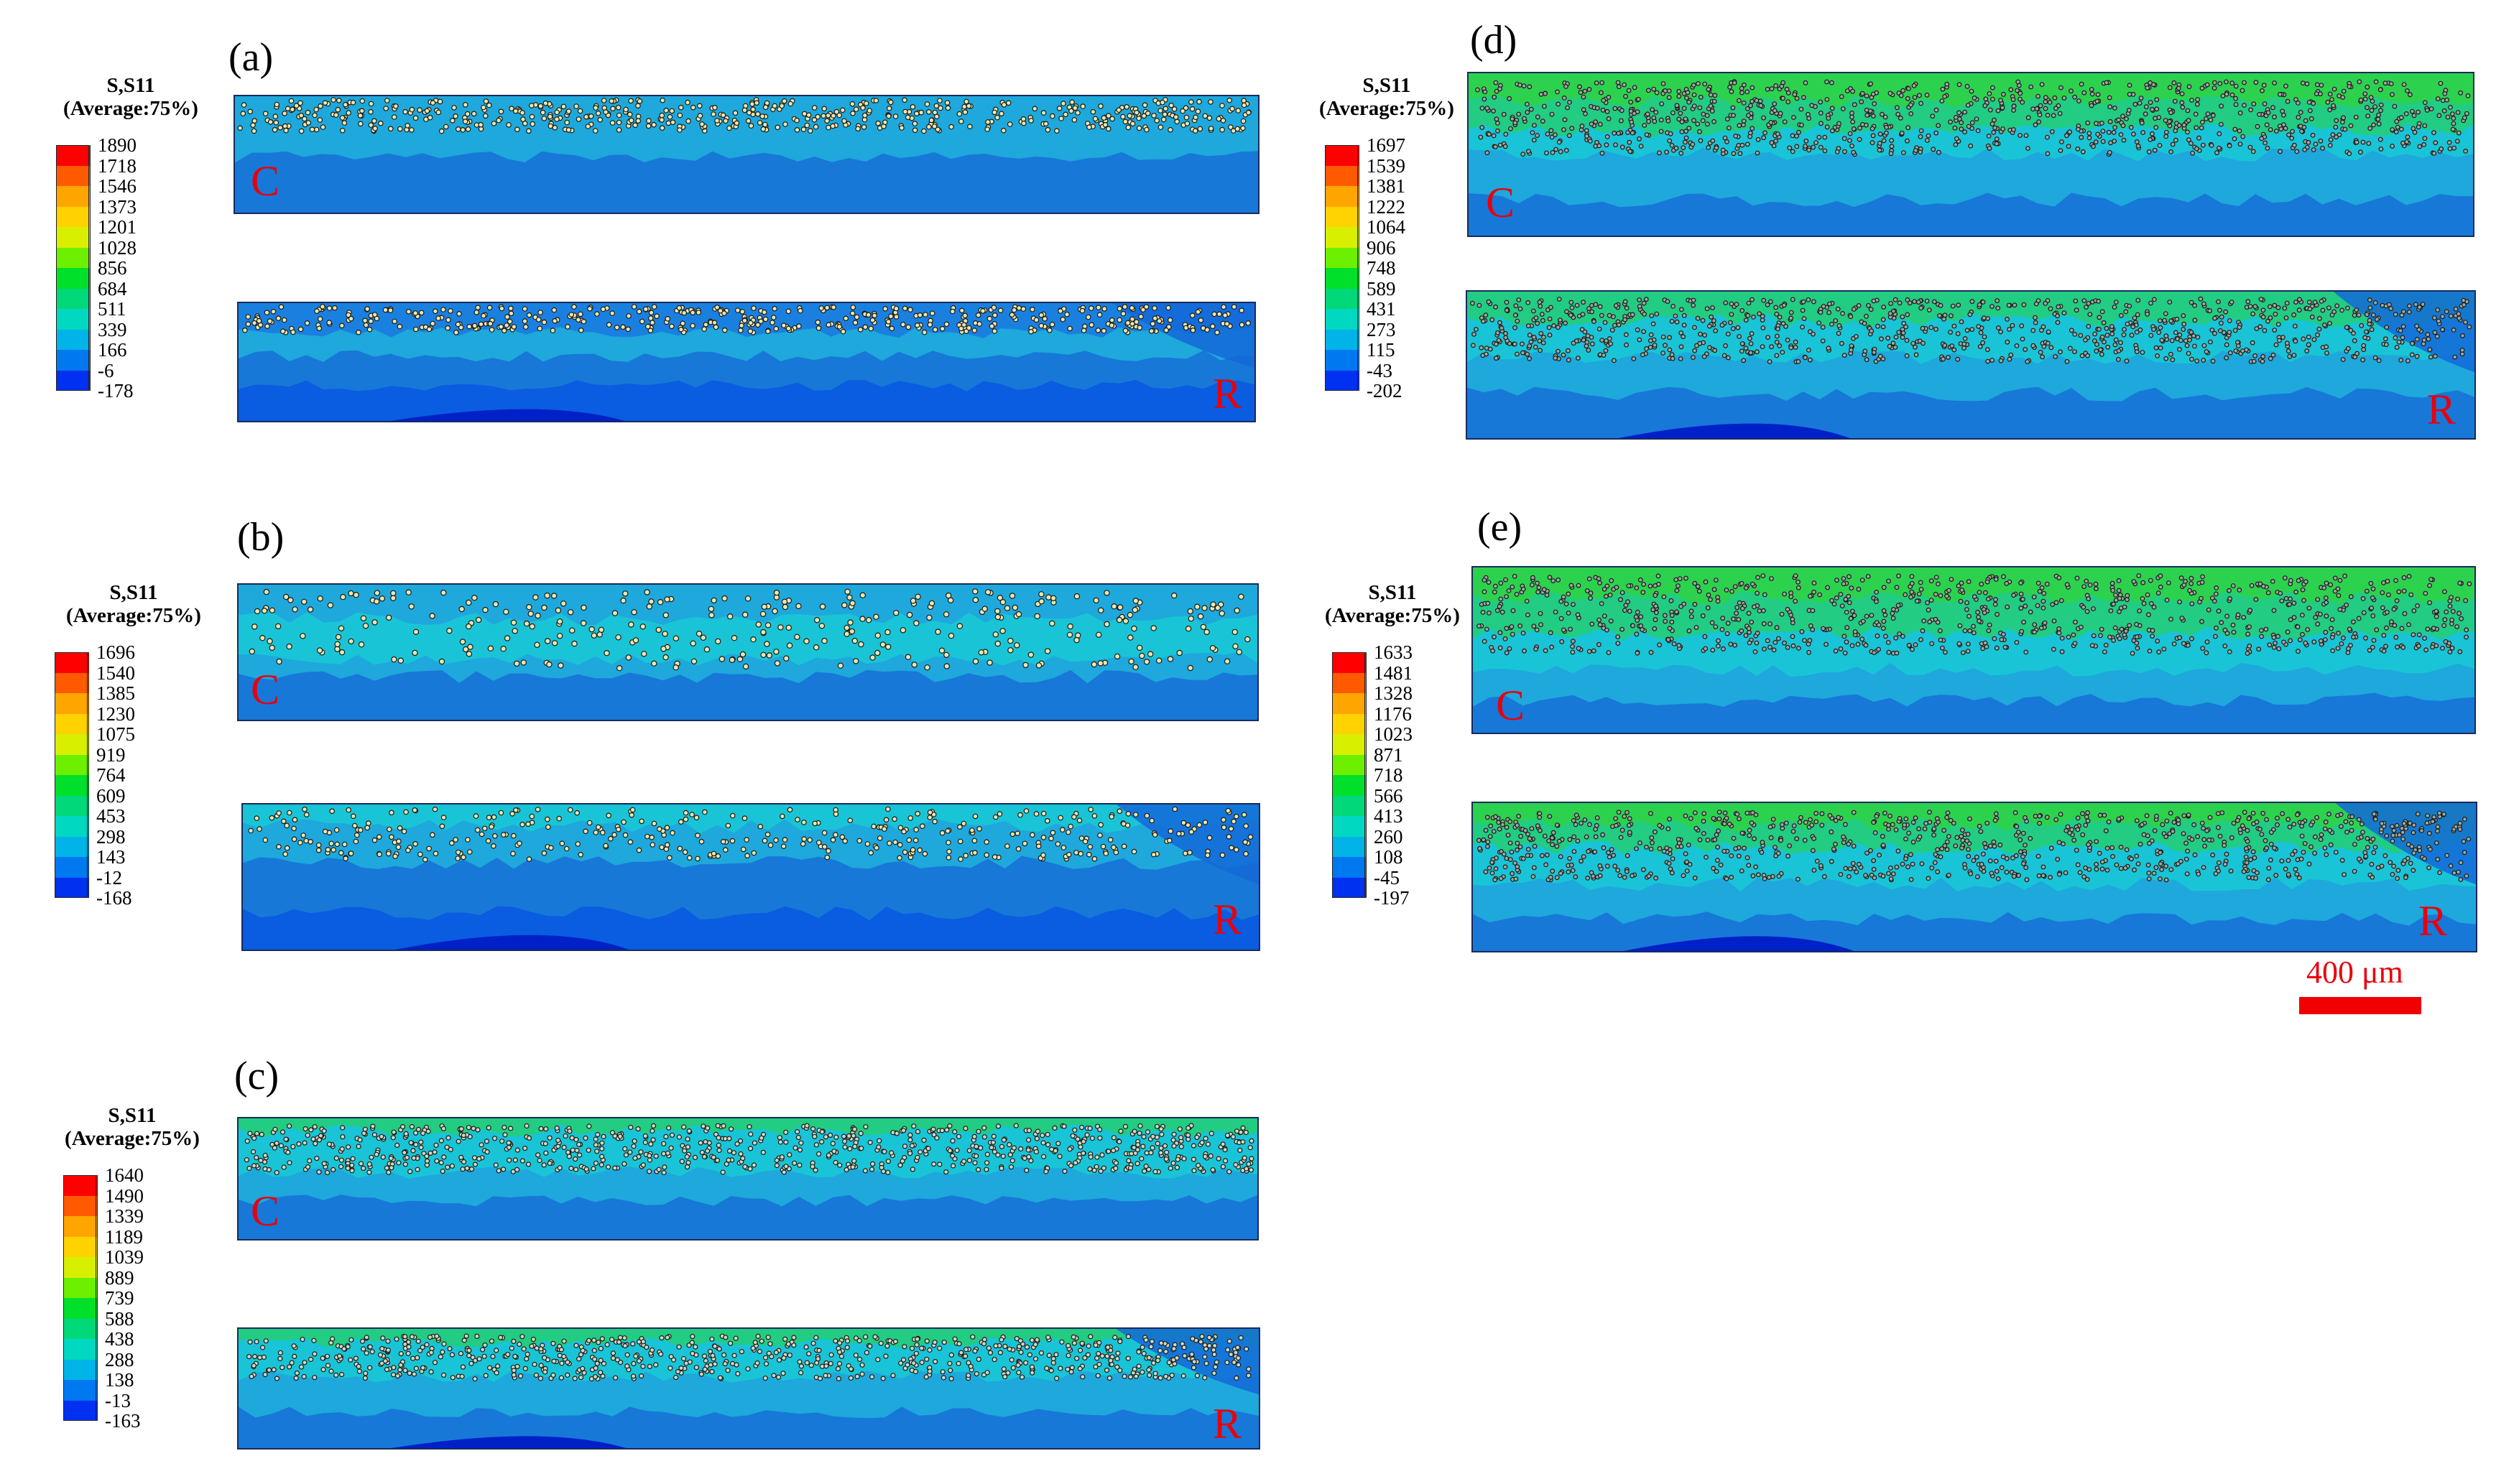  Describe the element at coordinates (1342, 196) in the screenshot. I see `legend-swatch` at that location.